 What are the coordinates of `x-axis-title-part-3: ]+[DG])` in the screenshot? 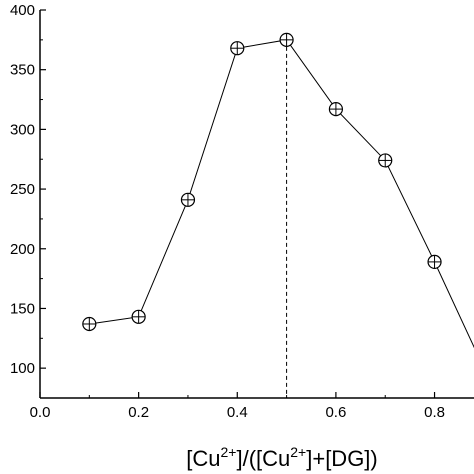 It's located at (342, 458).